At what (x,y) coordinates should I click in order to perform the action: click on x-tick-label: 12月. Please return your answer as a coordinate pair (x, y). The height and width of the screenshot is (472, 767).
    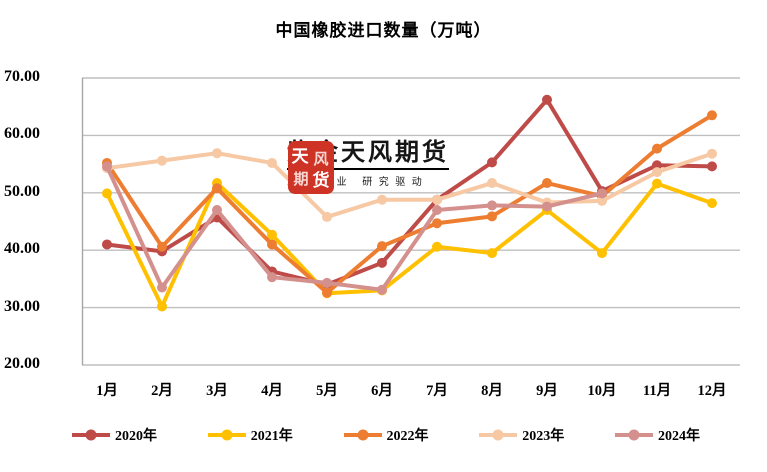
    Looking at the image, I should click on (712, 391).